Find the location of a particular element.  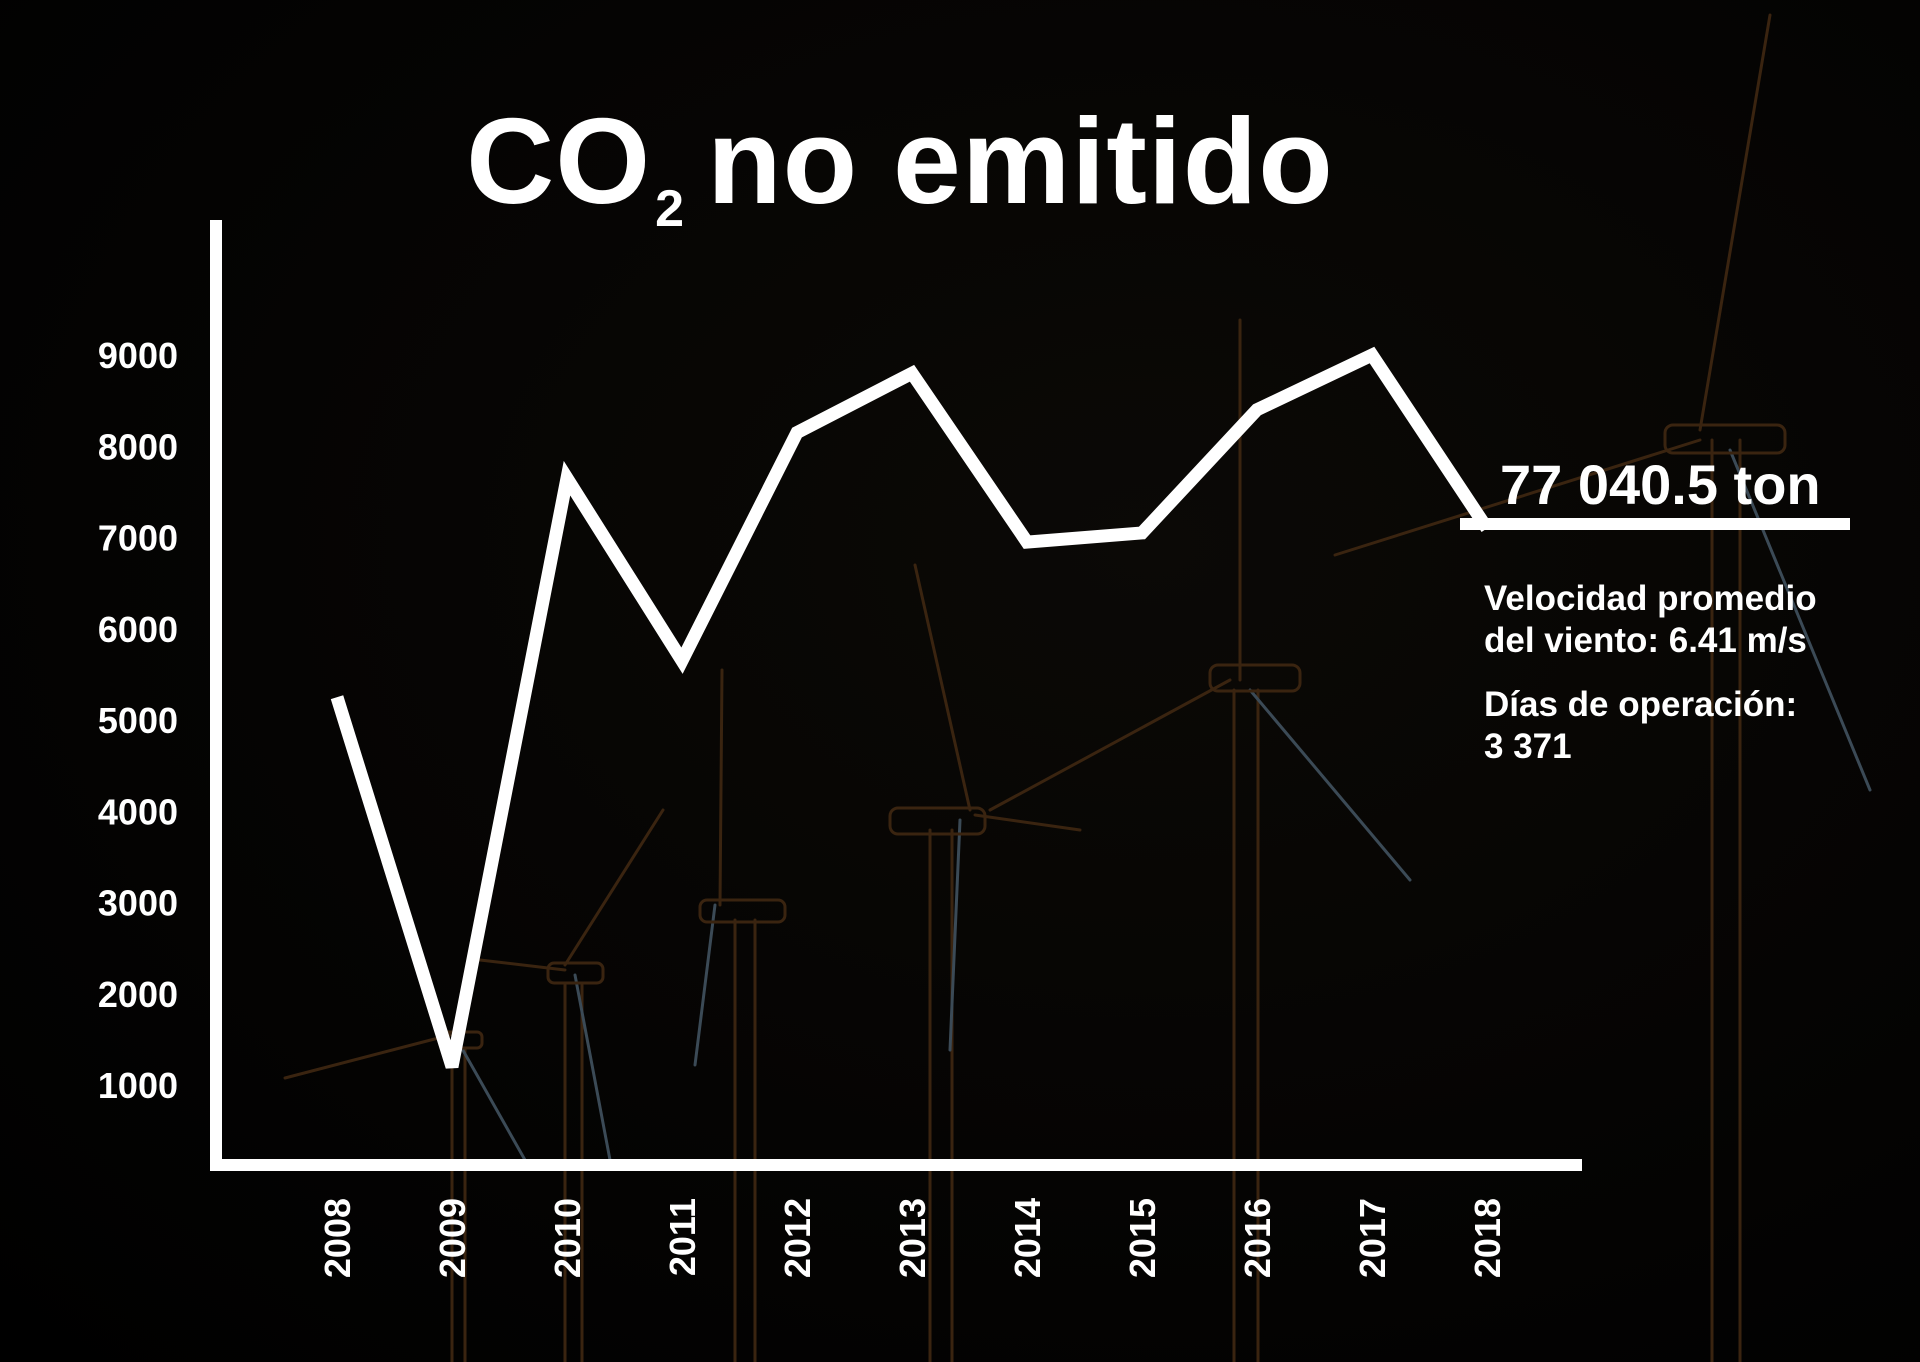

y-tick-label: 7000 is located at coordinates (138, 538).